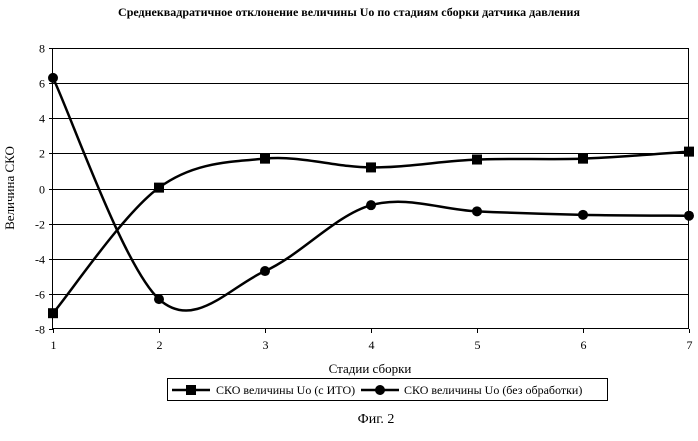 The width and height of the screenshot is (698, 441). I want to click on legend-label-1: СКО величины Uo (с ИТО), so click(285, 390).